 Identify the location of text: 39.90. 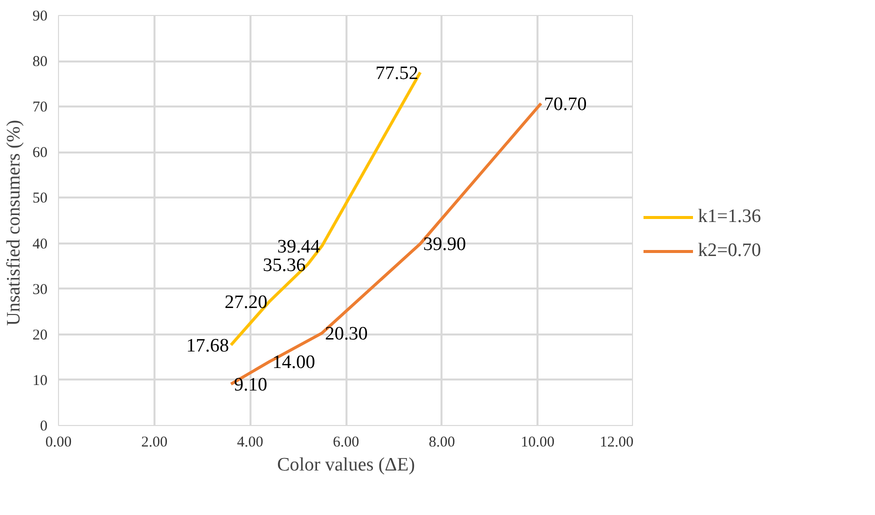
(444, 245).